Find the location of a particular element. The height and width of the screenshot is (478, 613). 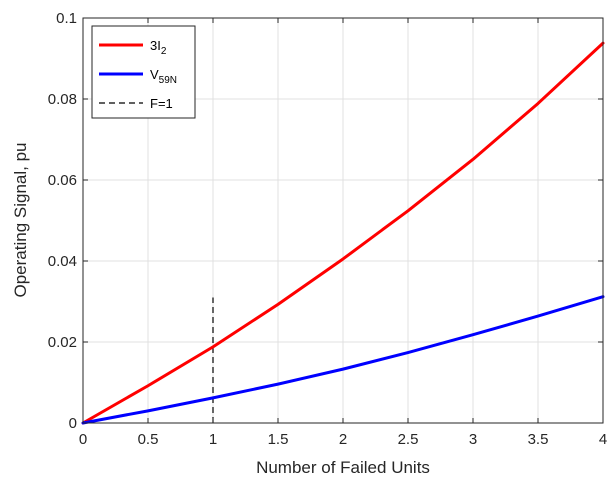

legend-label-3i2: 3I2 is located at coordinates (158, 47).